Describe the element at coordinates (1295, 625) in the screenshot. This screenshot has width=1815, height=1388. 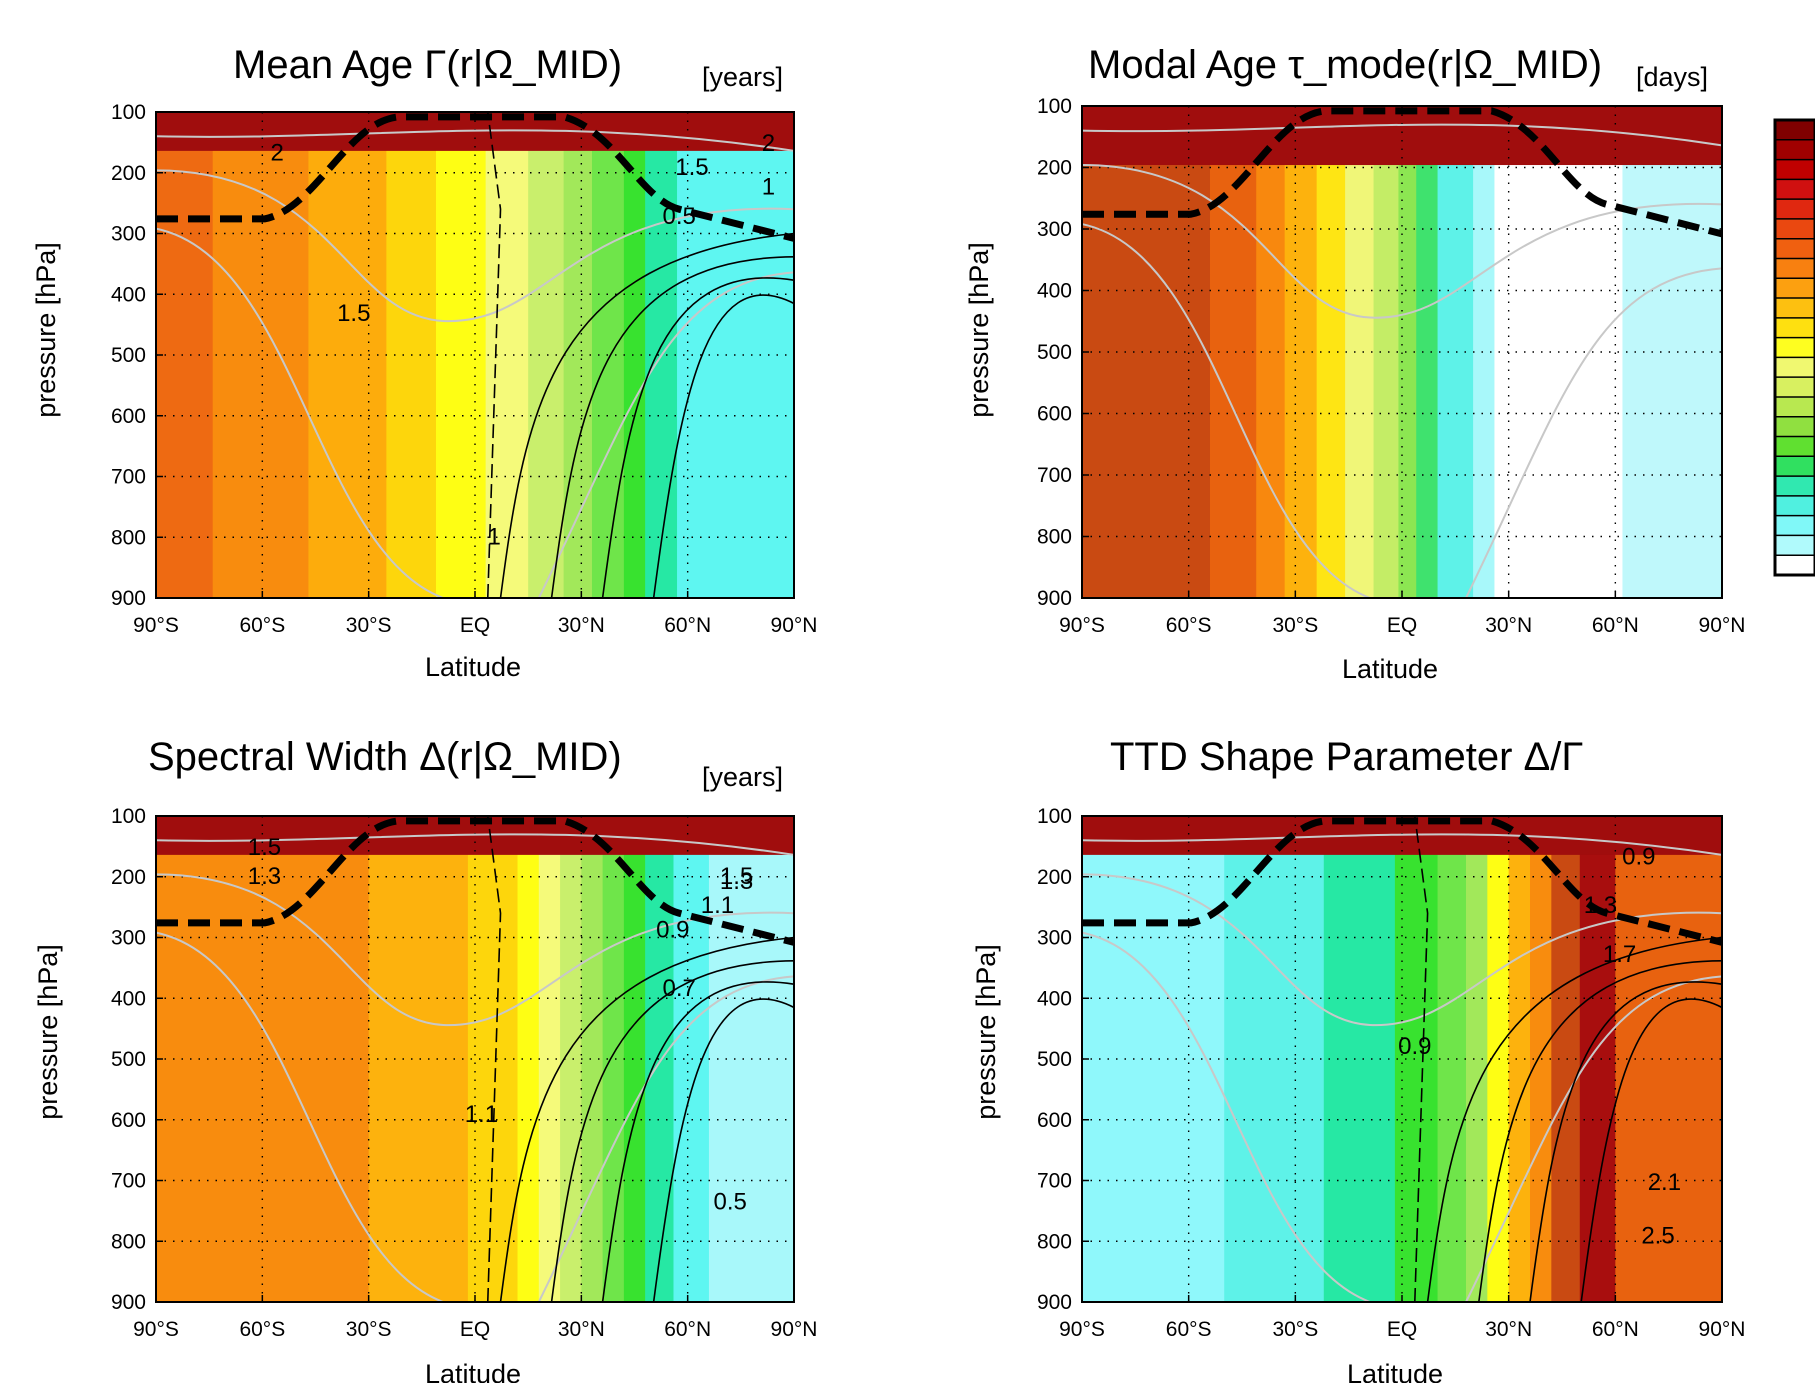
I see `x-tick-label: 30°S` at that location.